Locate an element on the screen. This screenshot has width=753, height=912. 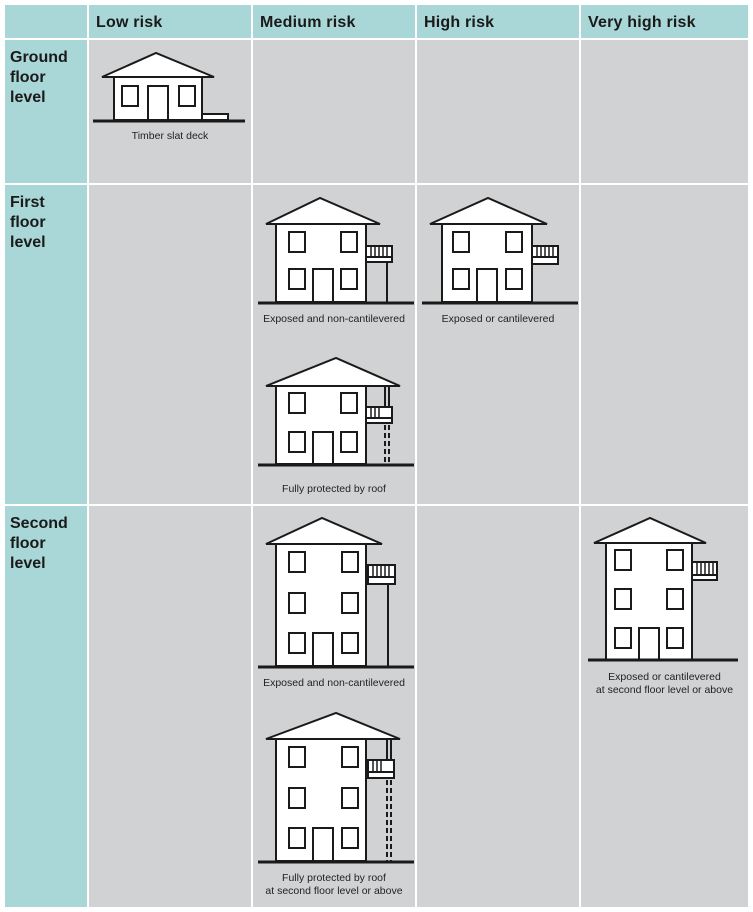
header-label: Low risk is located at coordinates (129, 22).